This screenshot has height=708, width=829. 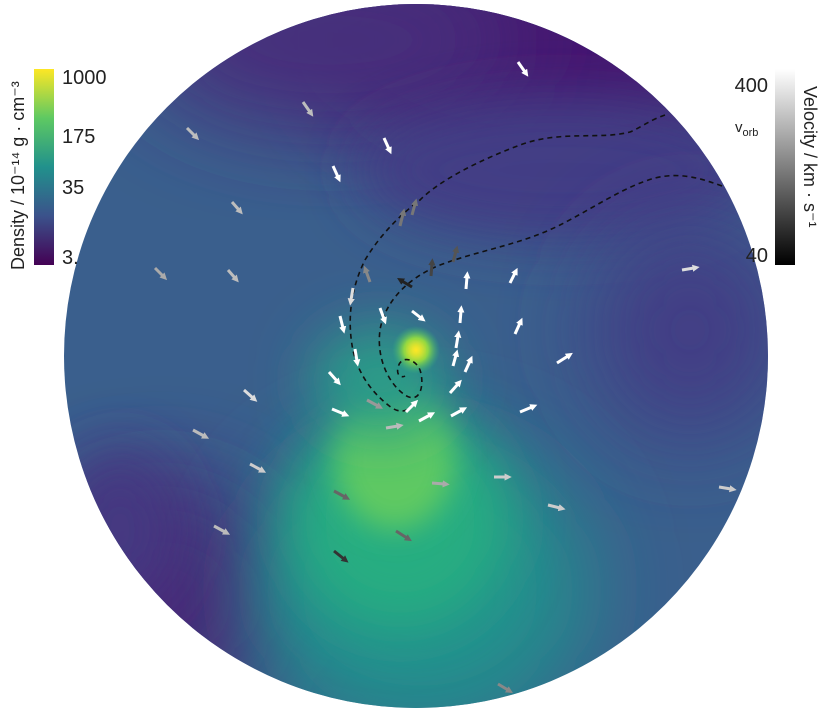 I want to click on density-tick-label: 35, so click(x=73, y=188).